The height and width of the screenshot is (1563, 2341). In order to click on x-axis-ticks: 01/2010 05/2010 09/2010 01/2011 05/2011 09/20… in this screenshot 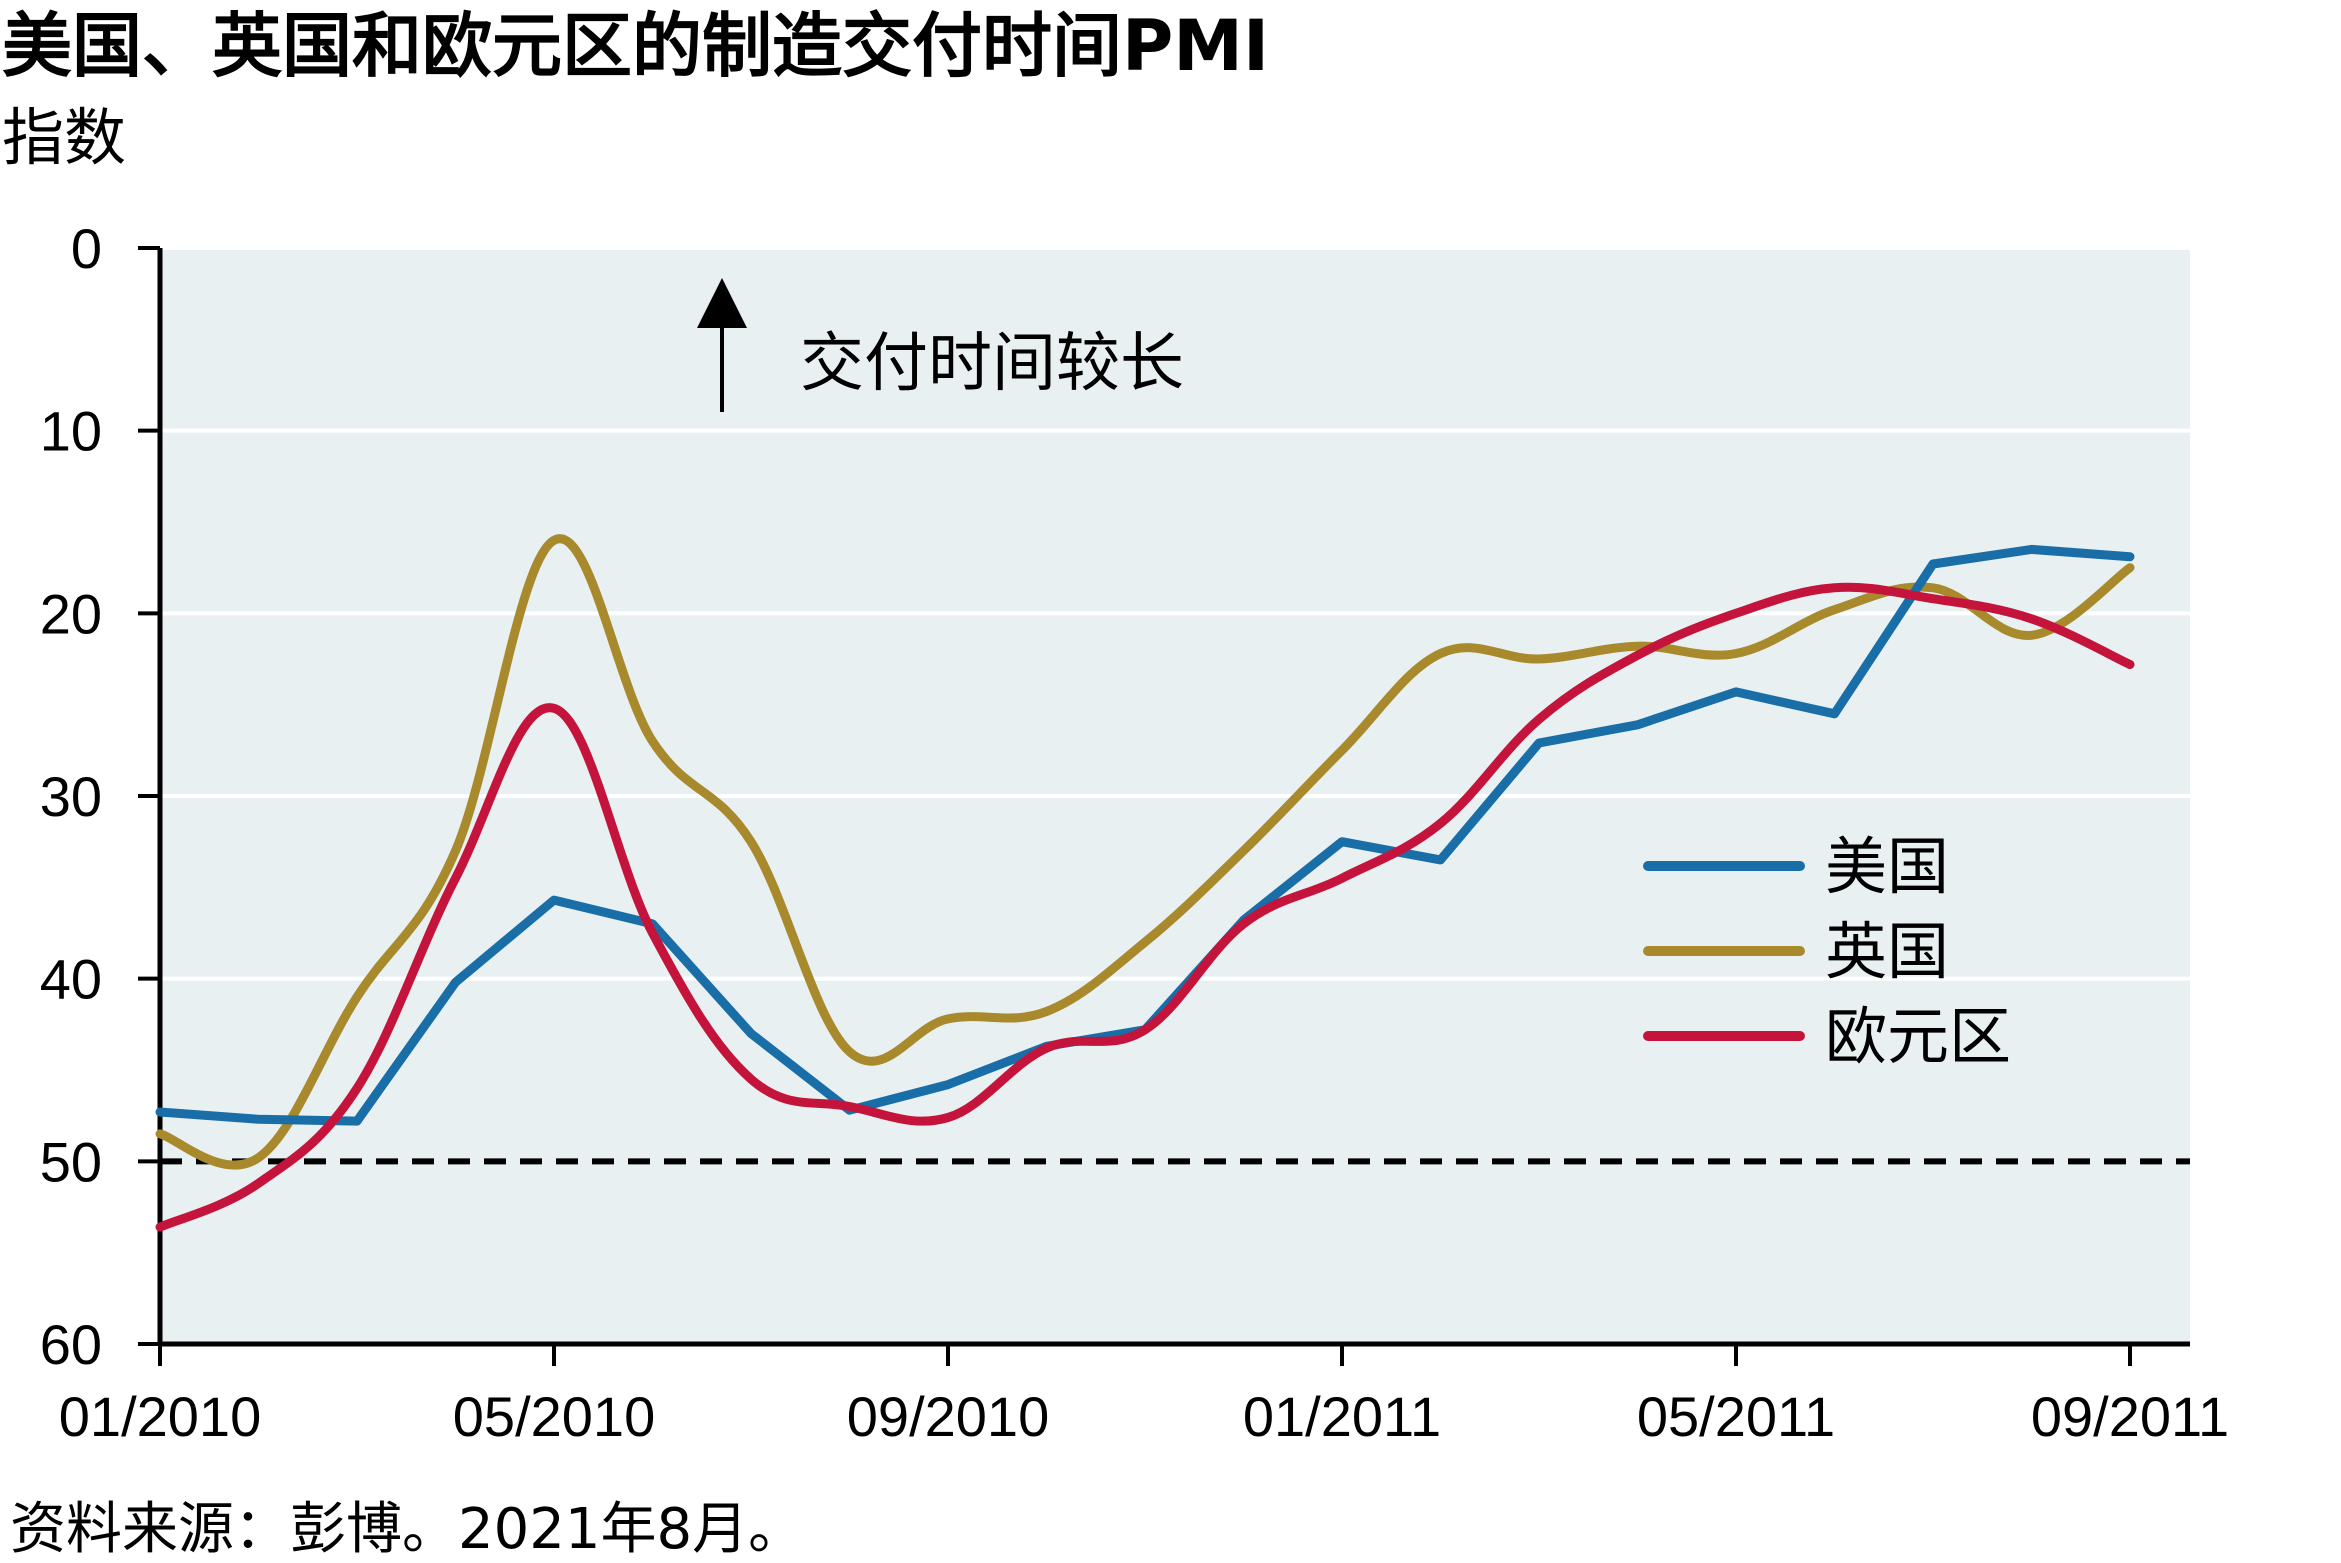, I will do `click(1144, 1396)`.